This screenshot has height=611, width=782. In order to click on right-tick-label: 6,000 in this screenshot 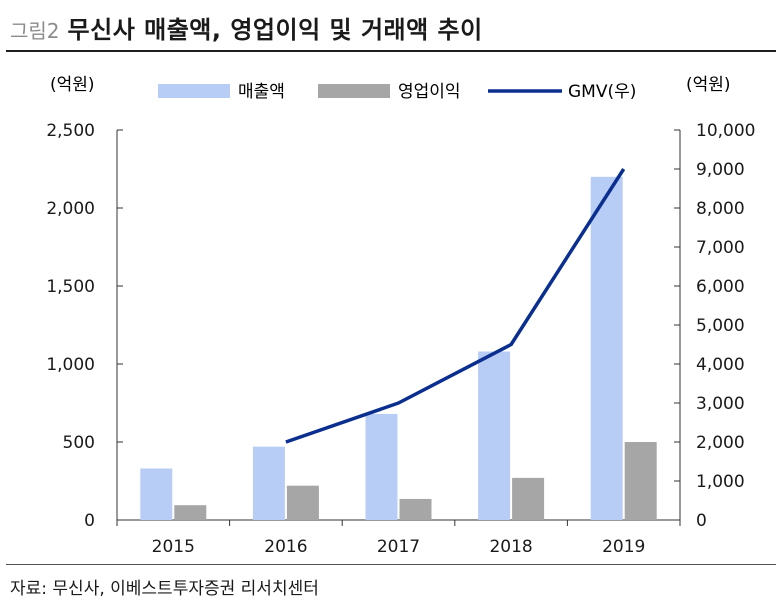, I will do `click(720, 287)`.